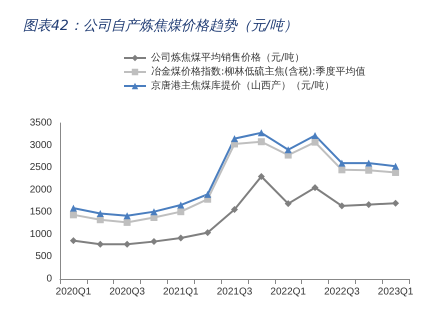 This screenshot has width=437, height=335. I want to click on y-tick-label: 2500, so click(41, 168).